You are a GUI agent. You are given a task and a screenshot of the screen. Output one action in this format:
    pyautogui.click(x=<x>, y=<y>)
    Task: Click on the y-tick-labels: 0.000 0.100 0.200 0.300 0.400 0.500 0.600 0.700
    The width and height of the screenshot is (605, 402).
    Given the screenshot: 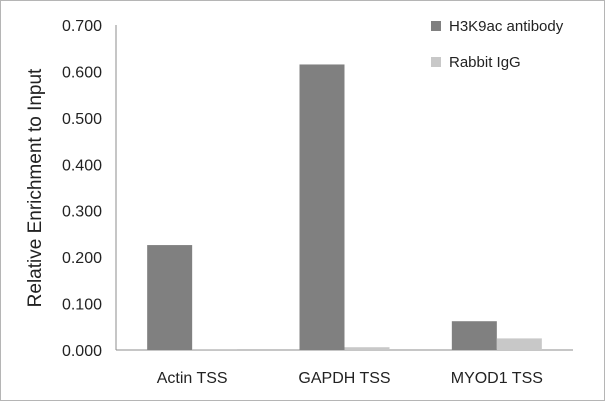 What is the action you would take?
    pyautogui.click(x=82, y=189)
    